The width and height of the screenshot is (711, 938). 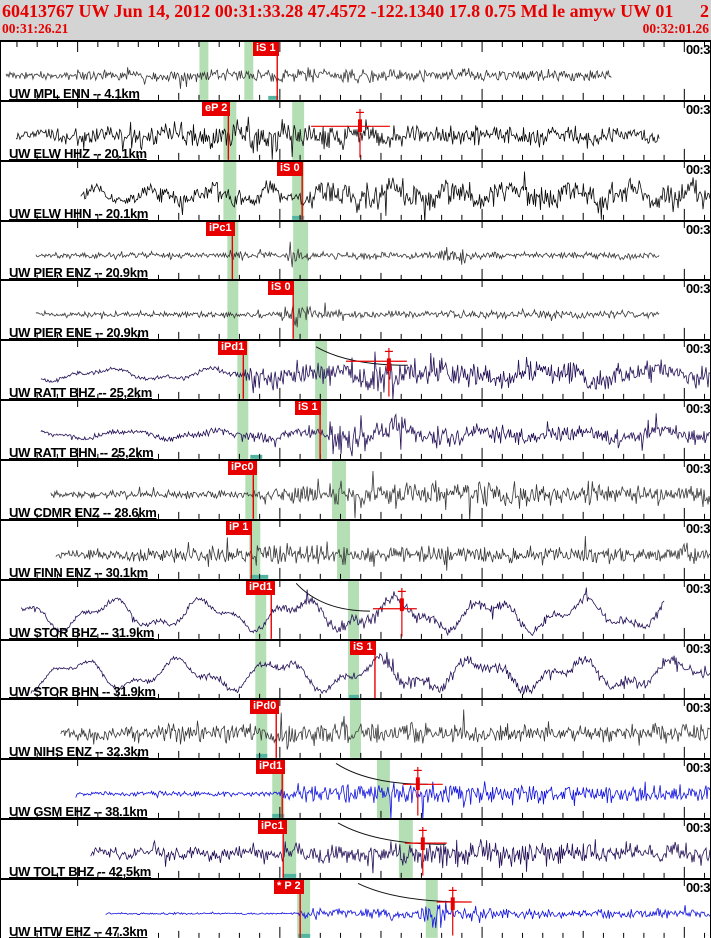 What do you see at coordinates (80, 871) in the screenshot?
I see `station-label: UW TOLT BHZ -- 42,5km` at bounding box center [80, 871].